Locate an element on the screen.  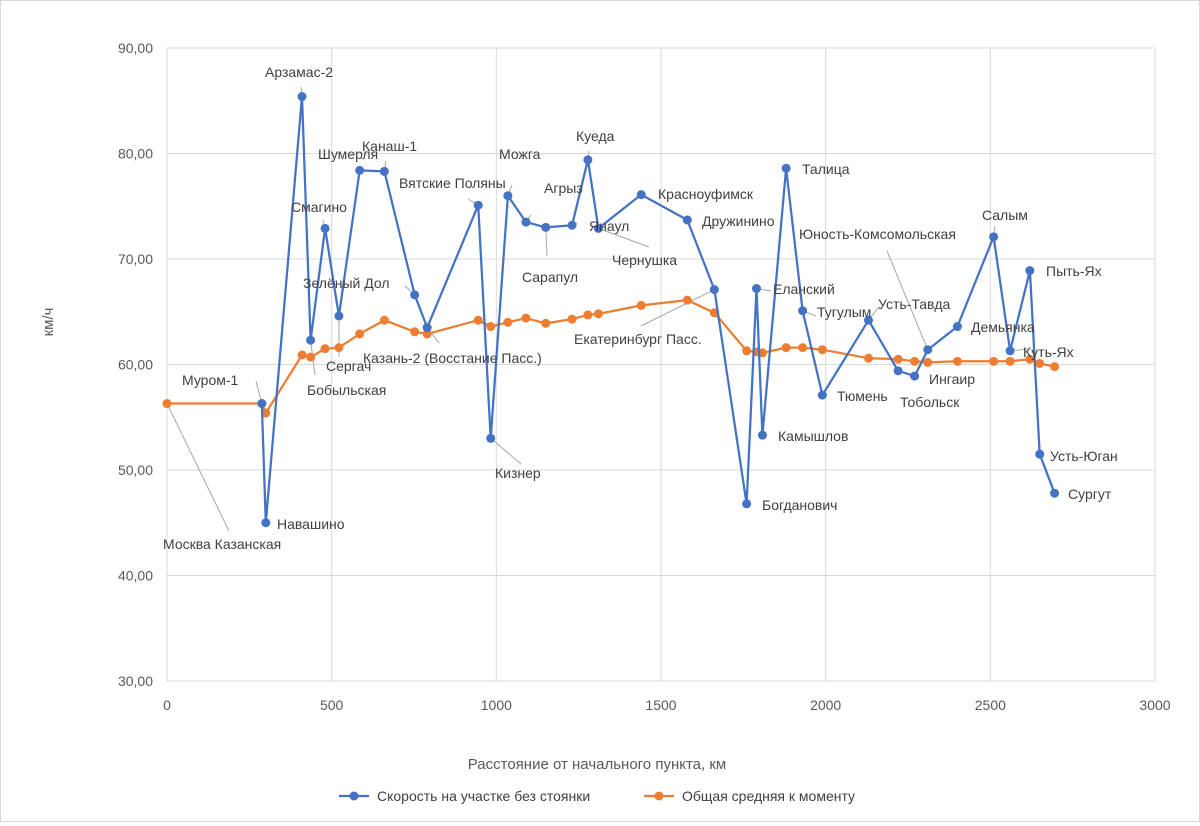
data-label: Екатеринбург Пасс. is located at coordinates (638, 339).